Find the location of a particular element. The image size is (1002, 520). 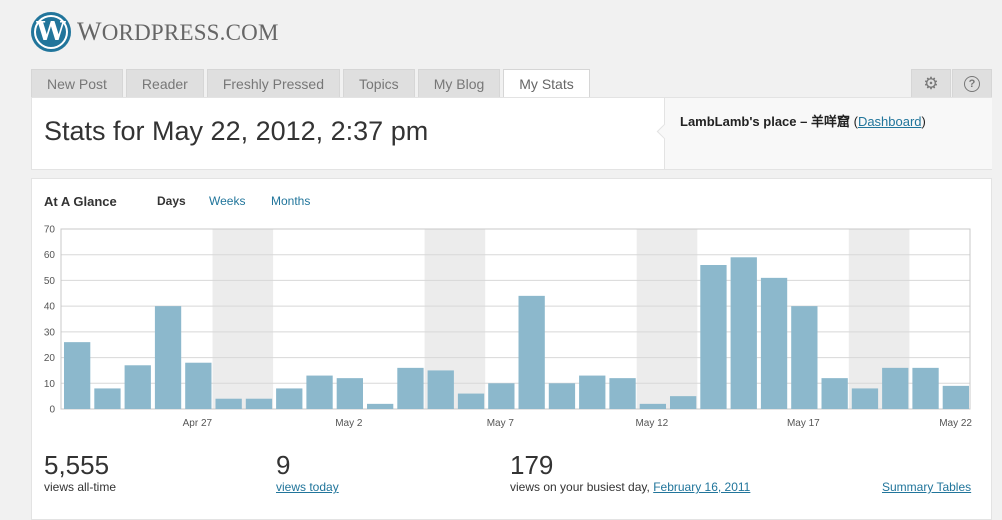

y-tick-label: 60 is located at coordinates (50, 255).